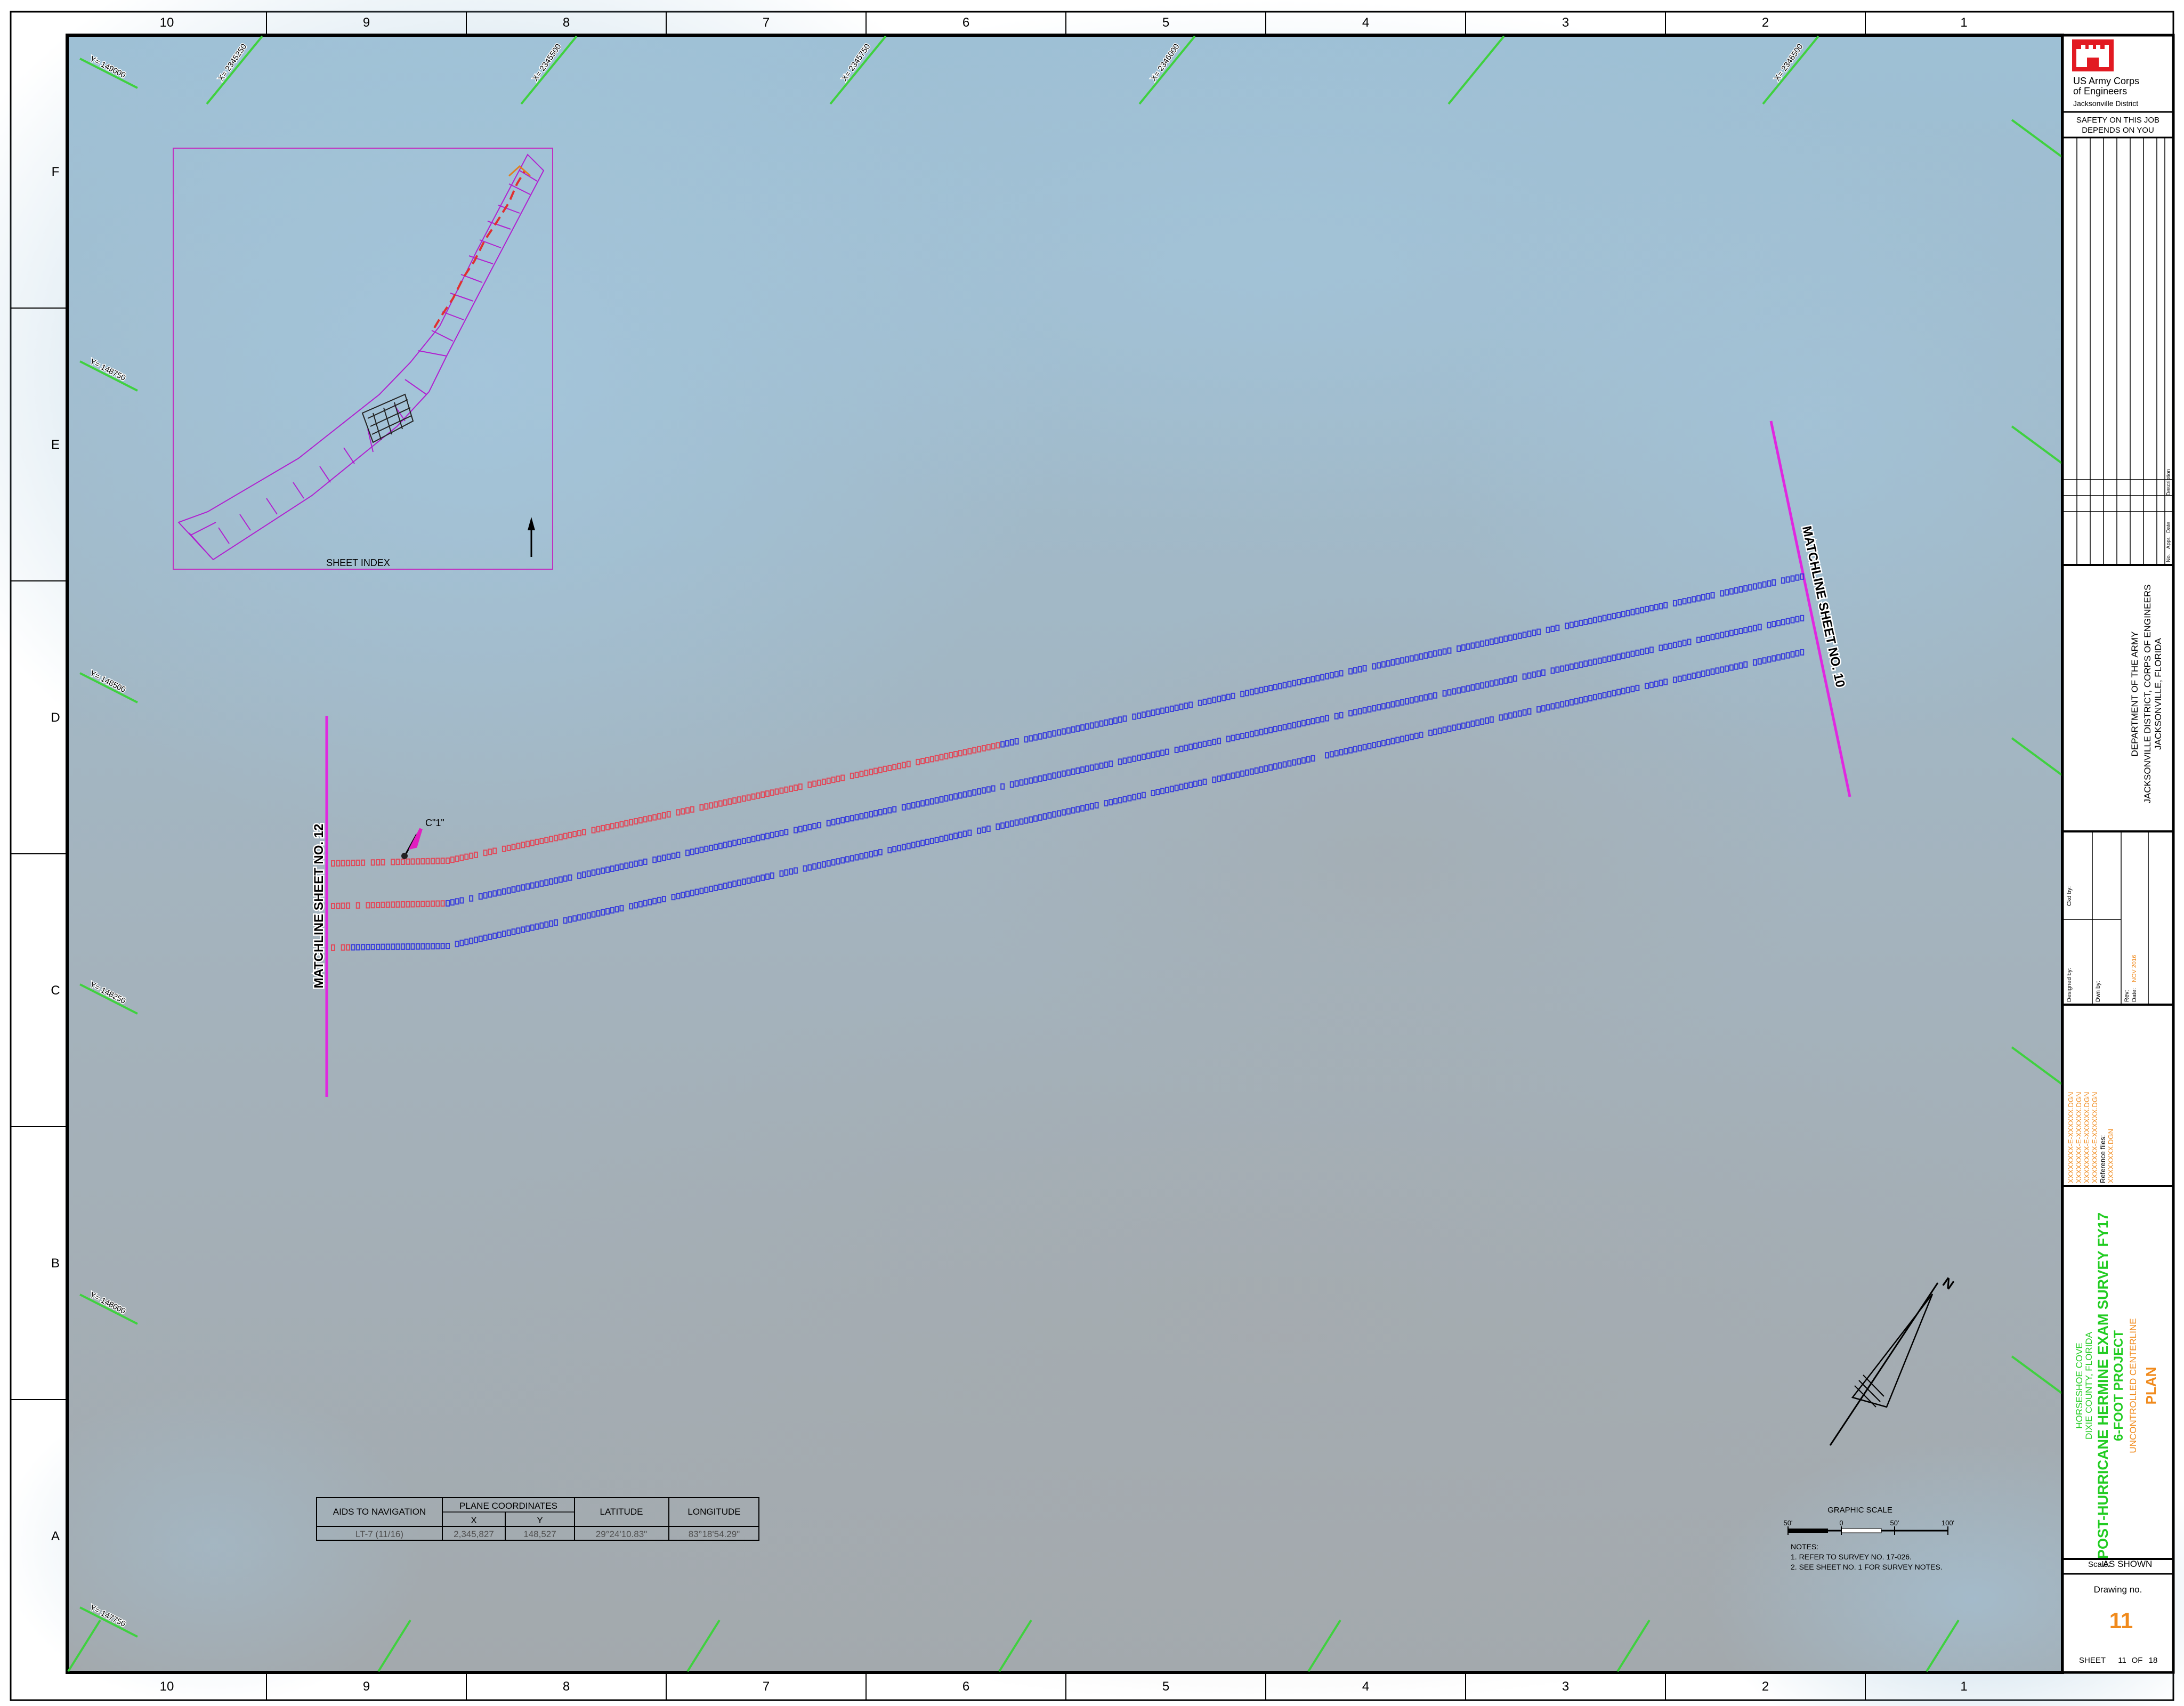 The width and height of the screenshot is (2184, 1706). What do you see at coordinates (1851, 1557) in the screenshot?
I see `note-1: 1. REFER TO SURVEY NO. 17-026.` at bounding box center [1851, 1557].